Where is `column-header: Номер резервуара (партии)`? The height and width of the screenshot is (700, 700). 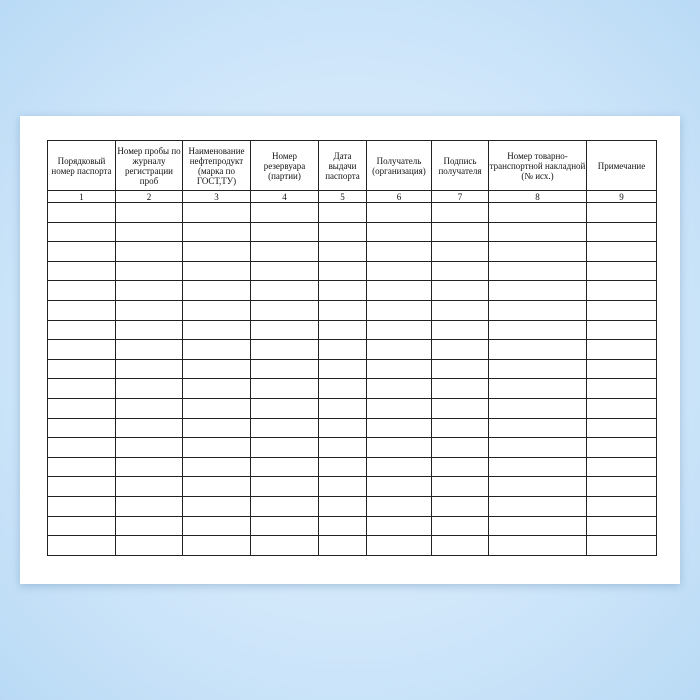 column-header: Номер резервуара (партии) is located at coordinates (284, 165).